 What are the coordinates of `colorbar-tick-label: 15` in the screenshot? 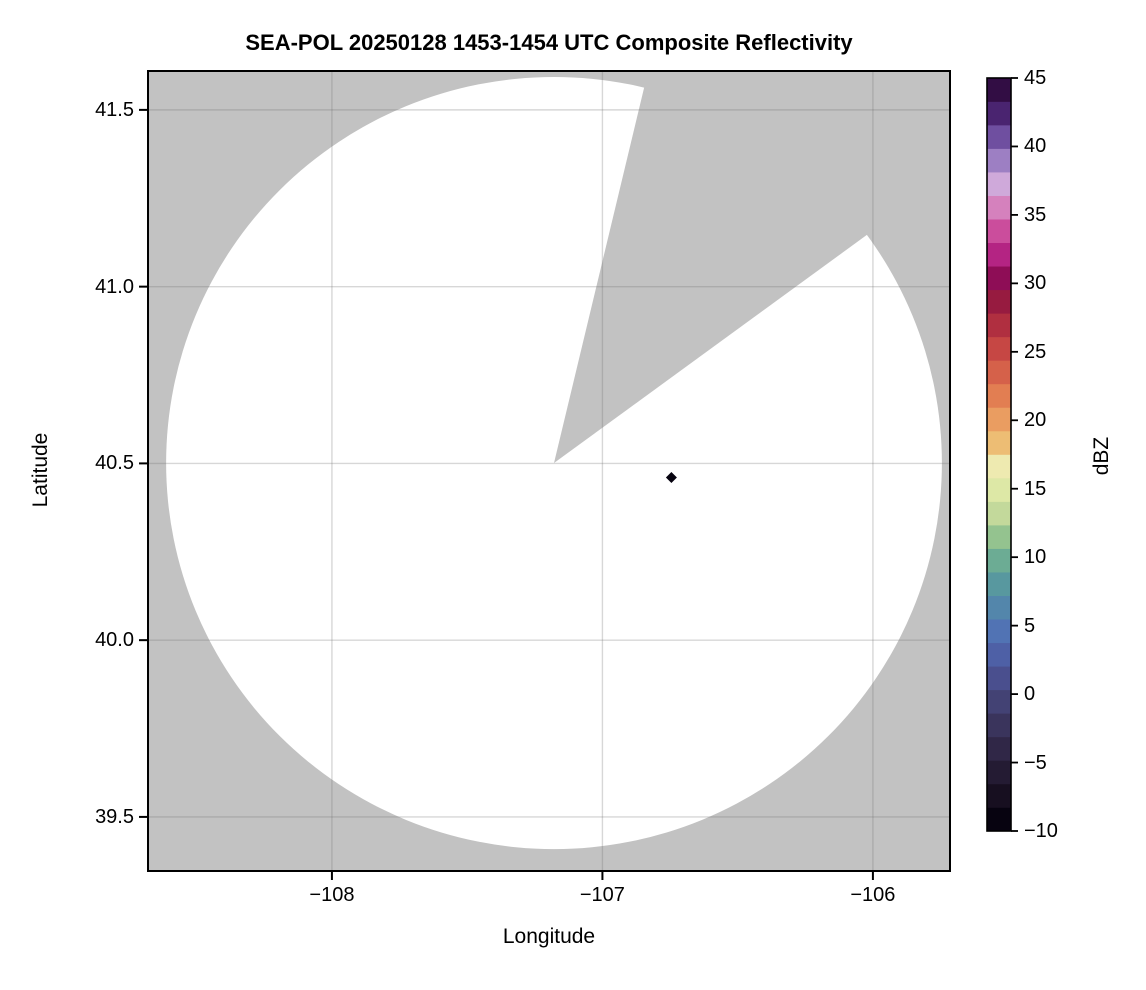 It's located at (1035, 488).